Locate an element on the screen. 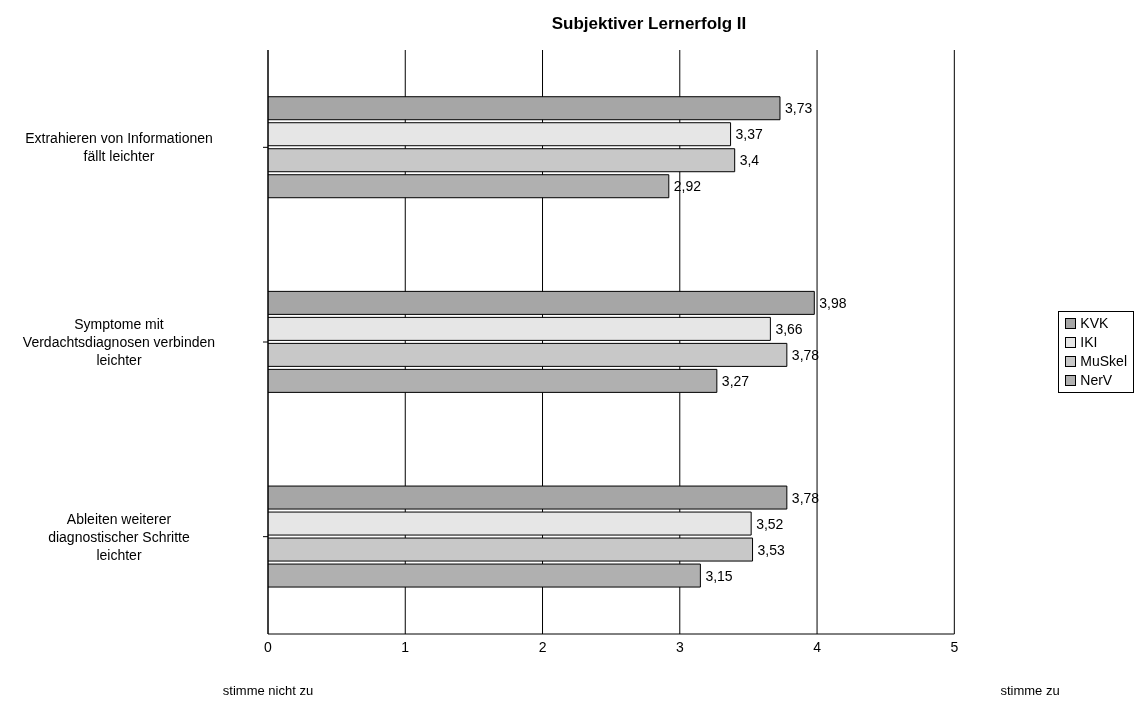 The image size is (1134, 704). chart-title: Subjektiver Lernerfolg II is located at coordinates (649, 24).